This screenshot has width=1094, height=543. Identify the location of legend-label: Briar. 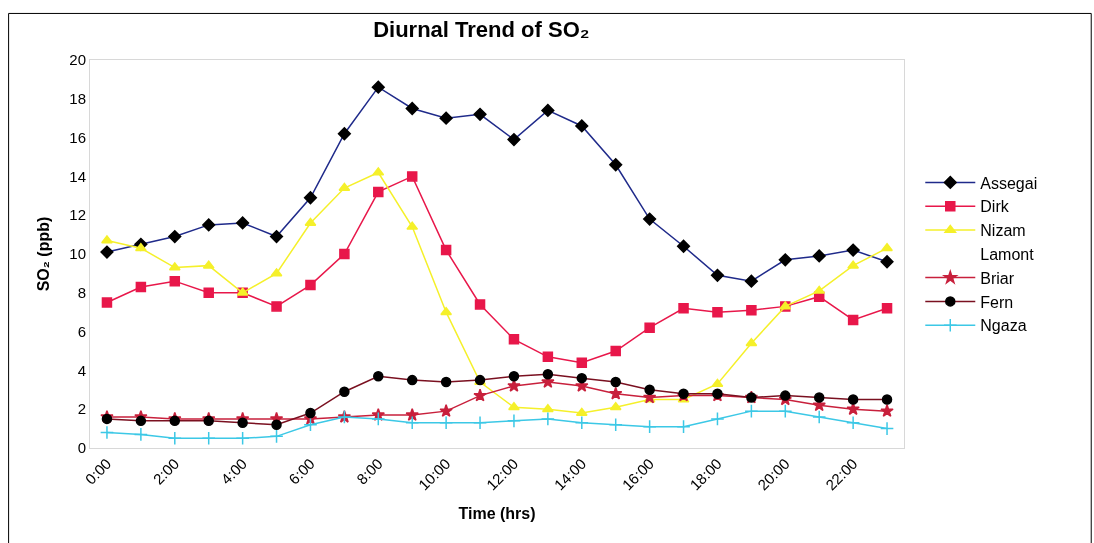
(997, 278).